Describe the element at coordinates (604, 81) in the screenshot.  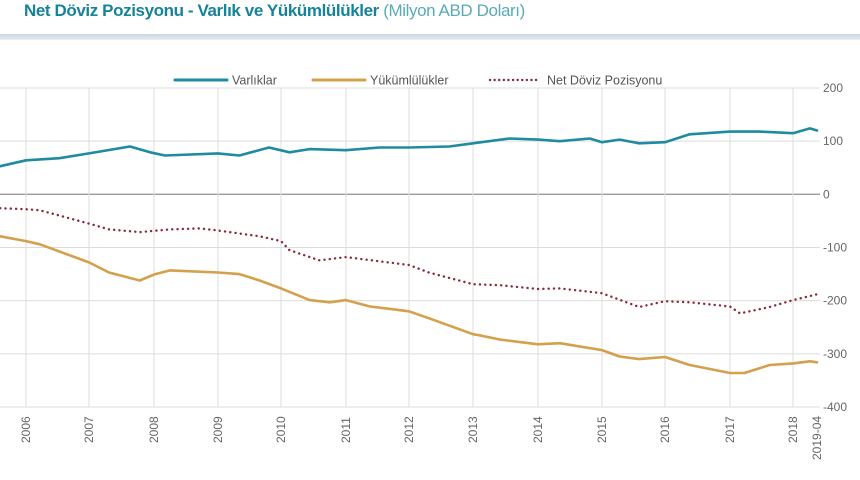
I see `legend-label: Net Döviz Pozisyonu` at that location.